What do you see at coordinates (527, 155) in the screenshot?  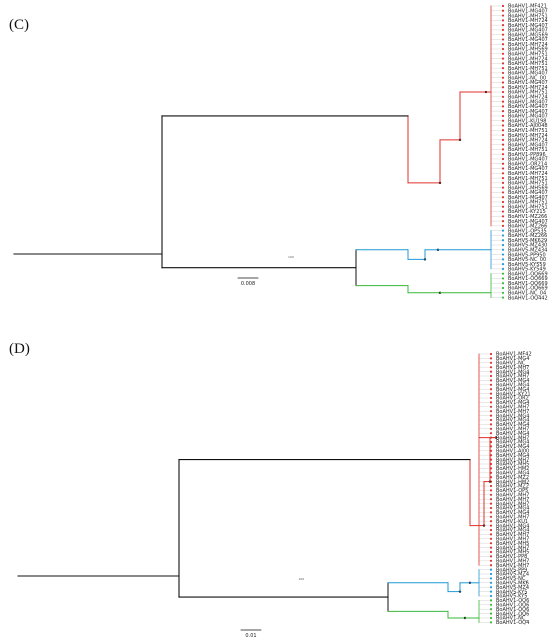 I see `tip-label: BoAHV1-PP896` at bounding box center [527, 155].